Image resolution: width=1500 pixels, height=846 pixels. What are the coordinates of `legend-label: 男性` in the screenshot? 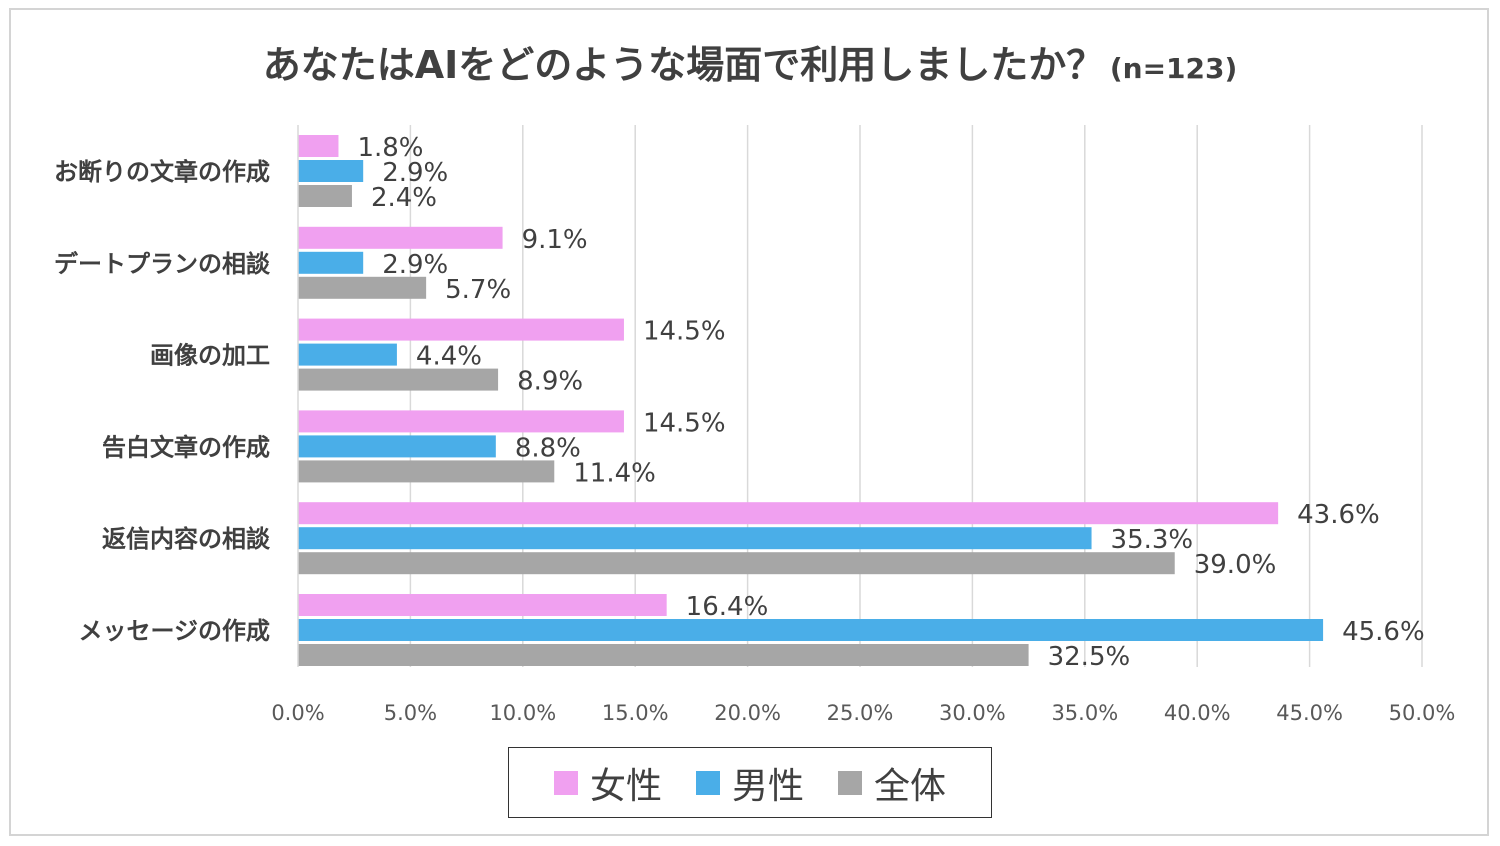 It's located at (767, 786).